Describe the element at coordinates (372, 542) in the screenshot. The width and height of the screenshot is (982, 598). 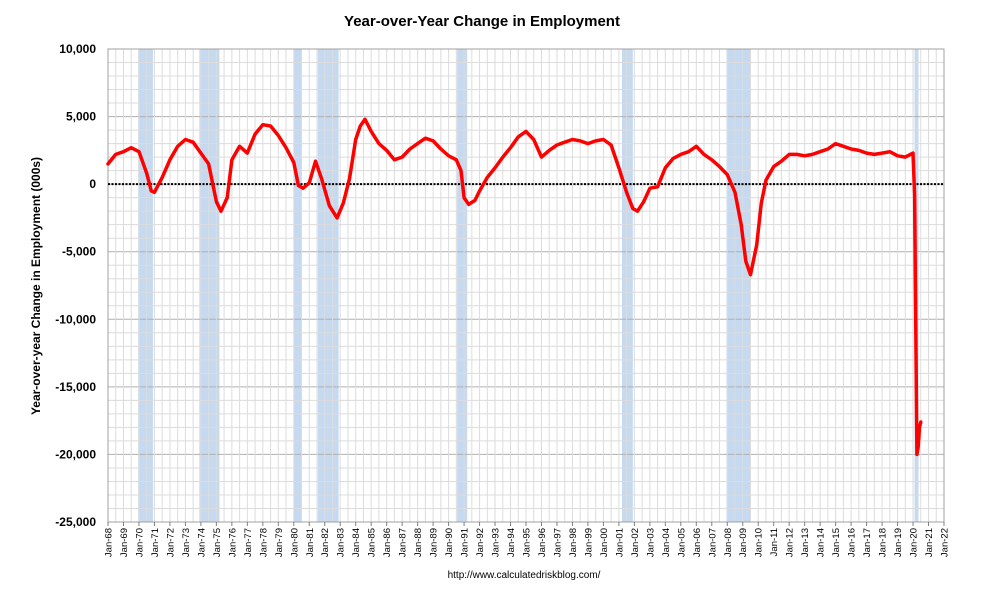
I see `x-tick-label: Jan-85` at that location.